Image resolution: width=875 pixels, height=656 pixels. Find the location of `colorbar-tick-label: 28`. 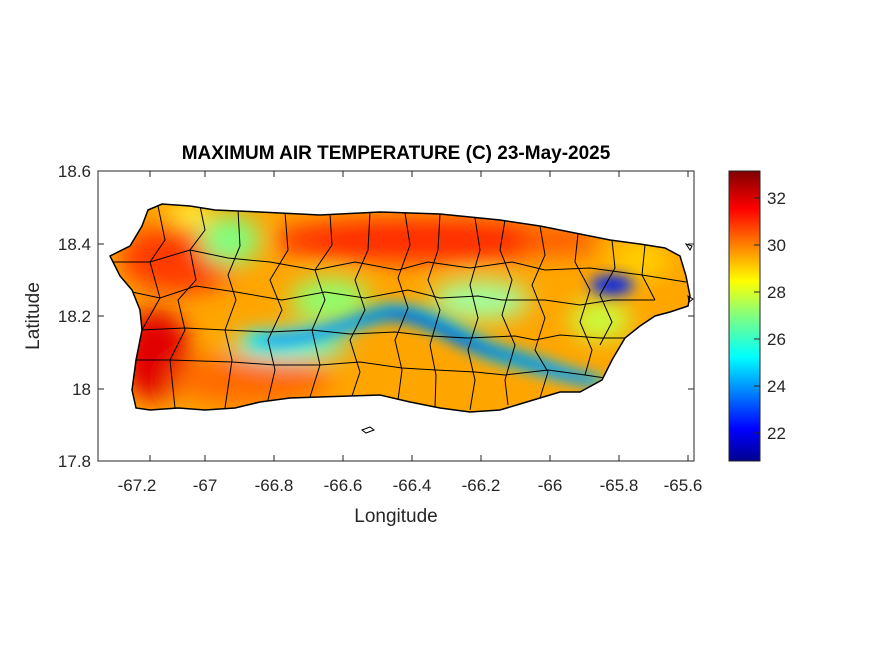

colorbar-tick-label: 28 is located at coordinates (776, 292).